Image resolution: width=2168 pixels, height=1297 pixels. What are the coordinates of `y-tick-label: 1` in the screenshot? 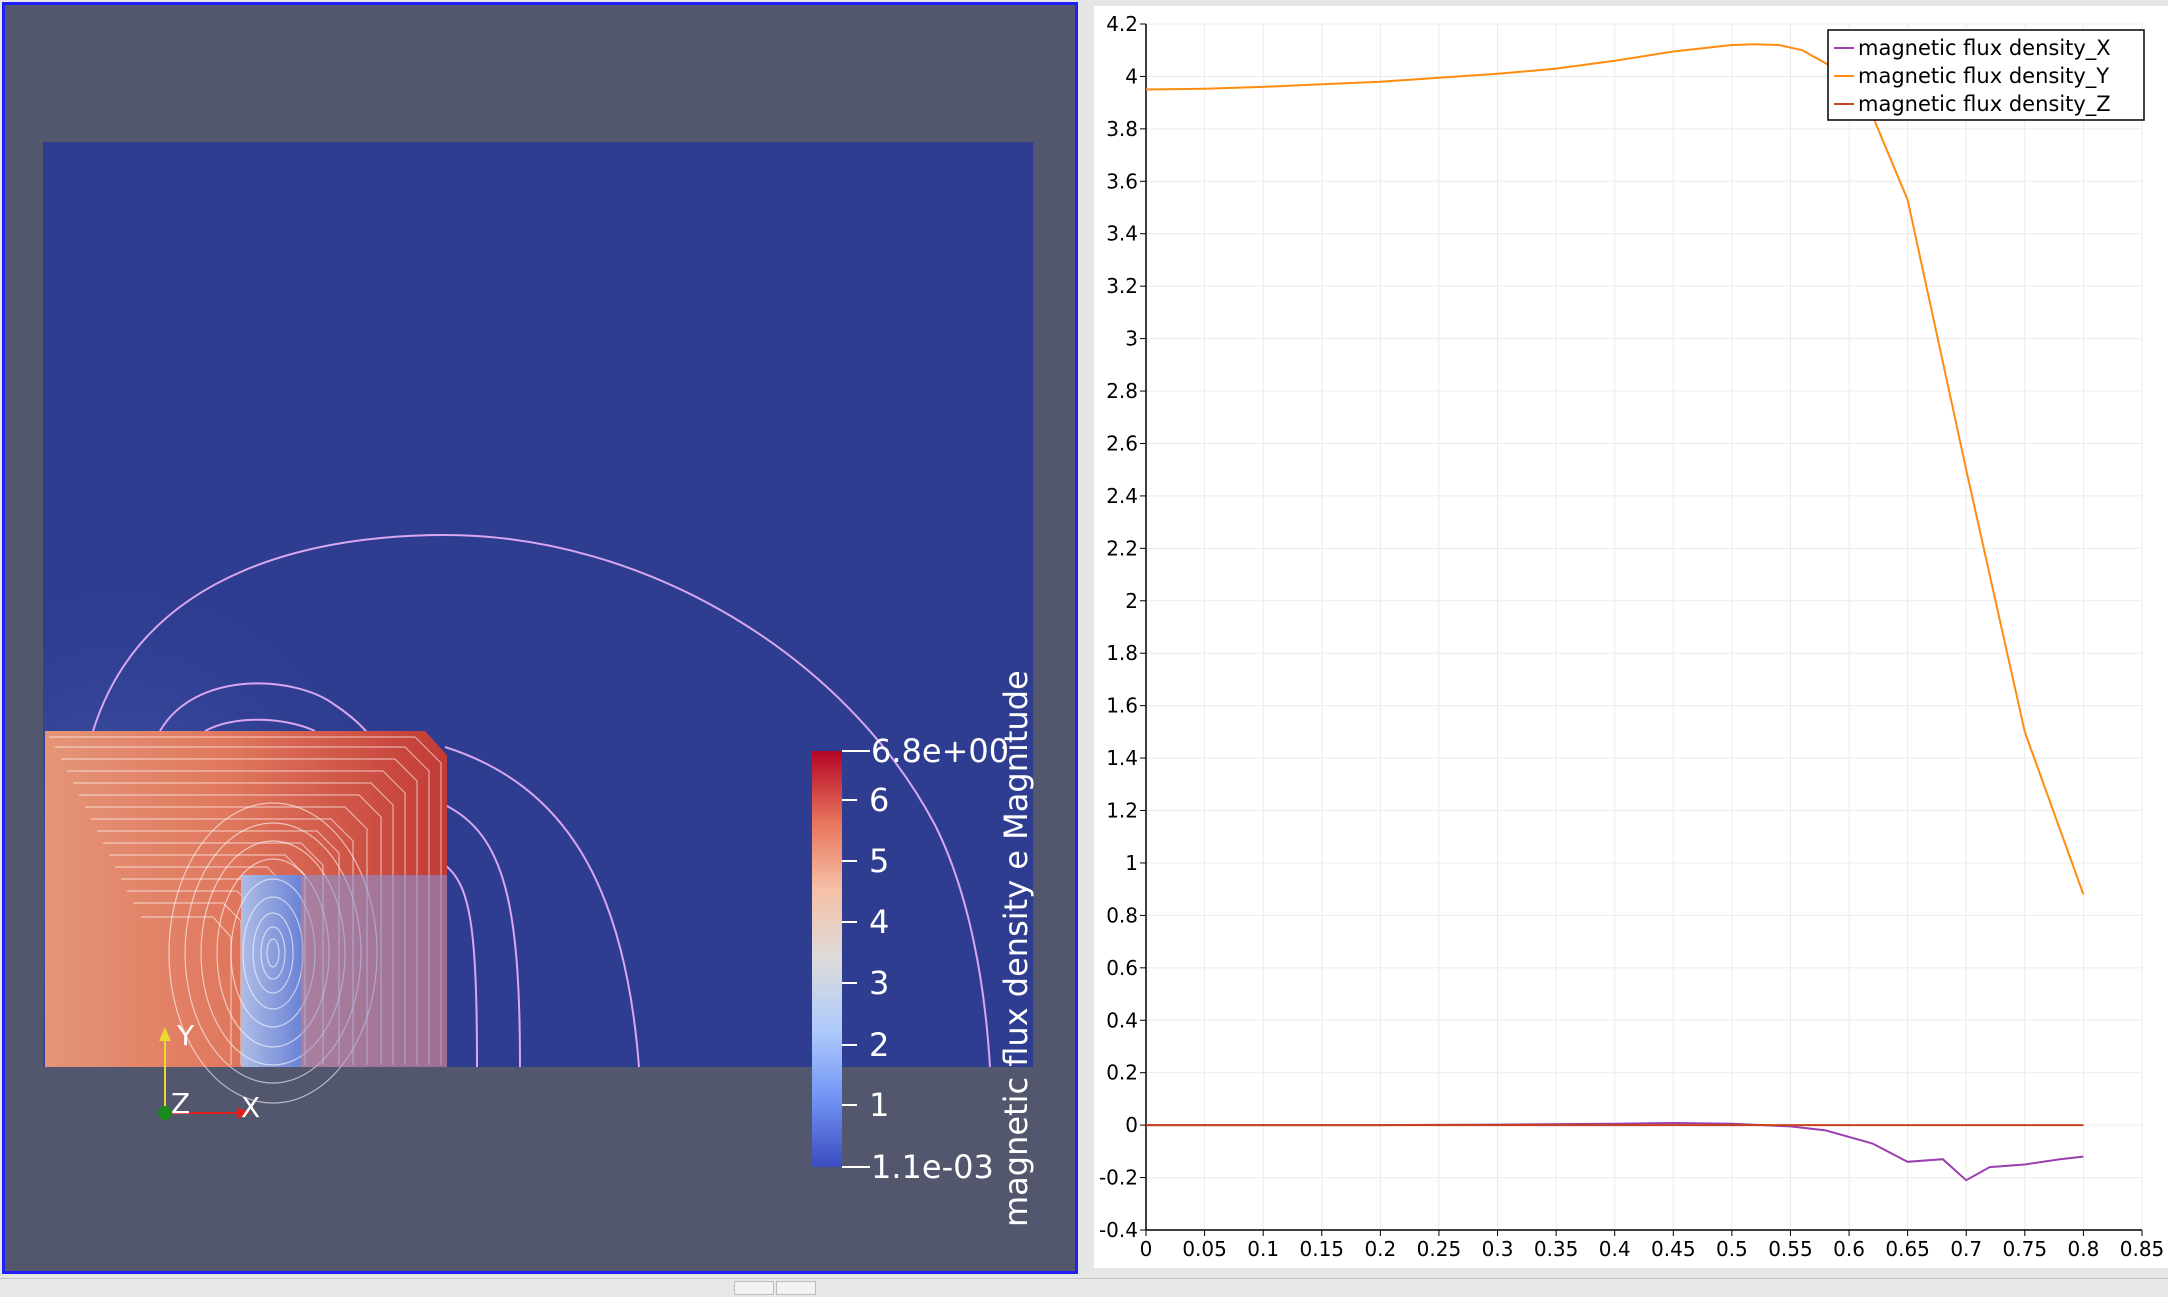 It's located at (1131, 863).